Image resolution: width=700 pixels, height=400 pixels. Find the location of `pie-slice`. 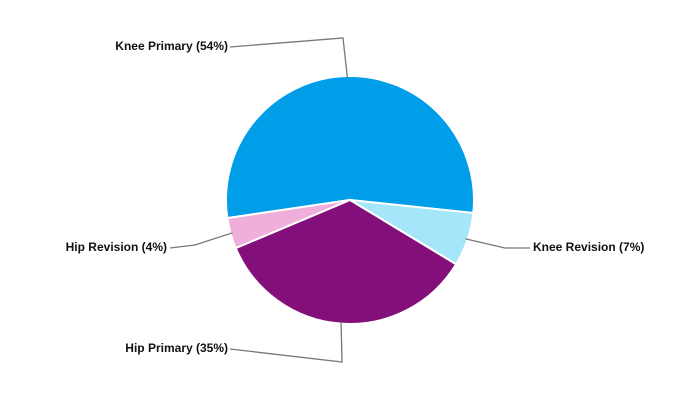

pie-slice is located at coordinates (350, 147).